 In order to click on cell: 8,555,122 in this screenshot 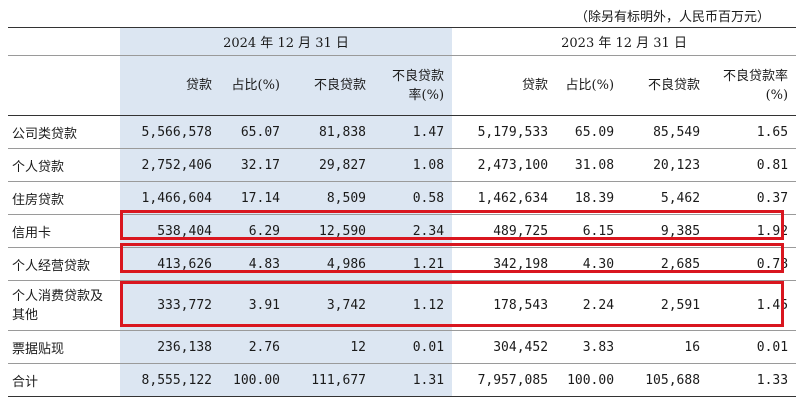, I will do `click(170, 380)`.